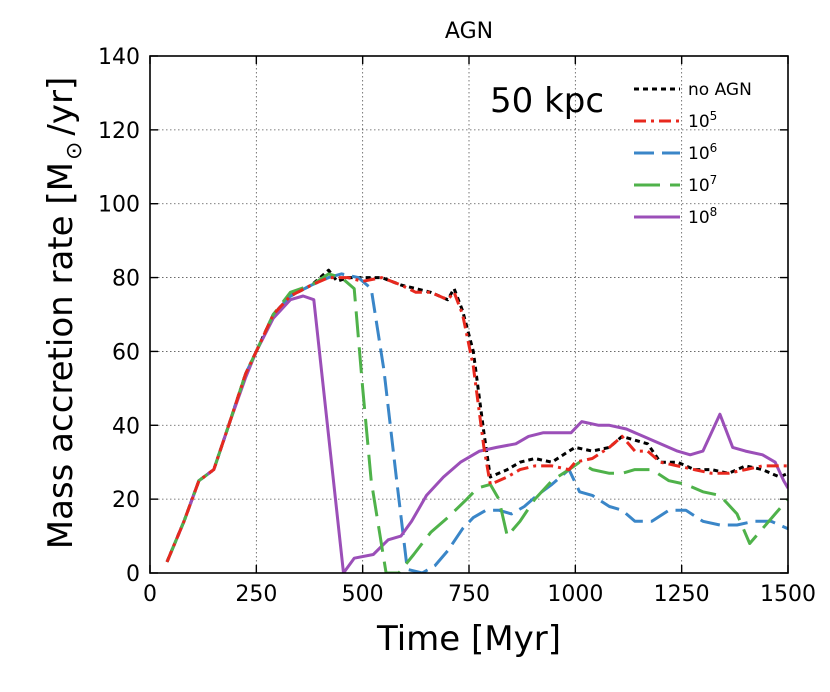  Describe the element at coordinates (469, 594) in the screenshot. I see `x-tick-label: 750` at that location.